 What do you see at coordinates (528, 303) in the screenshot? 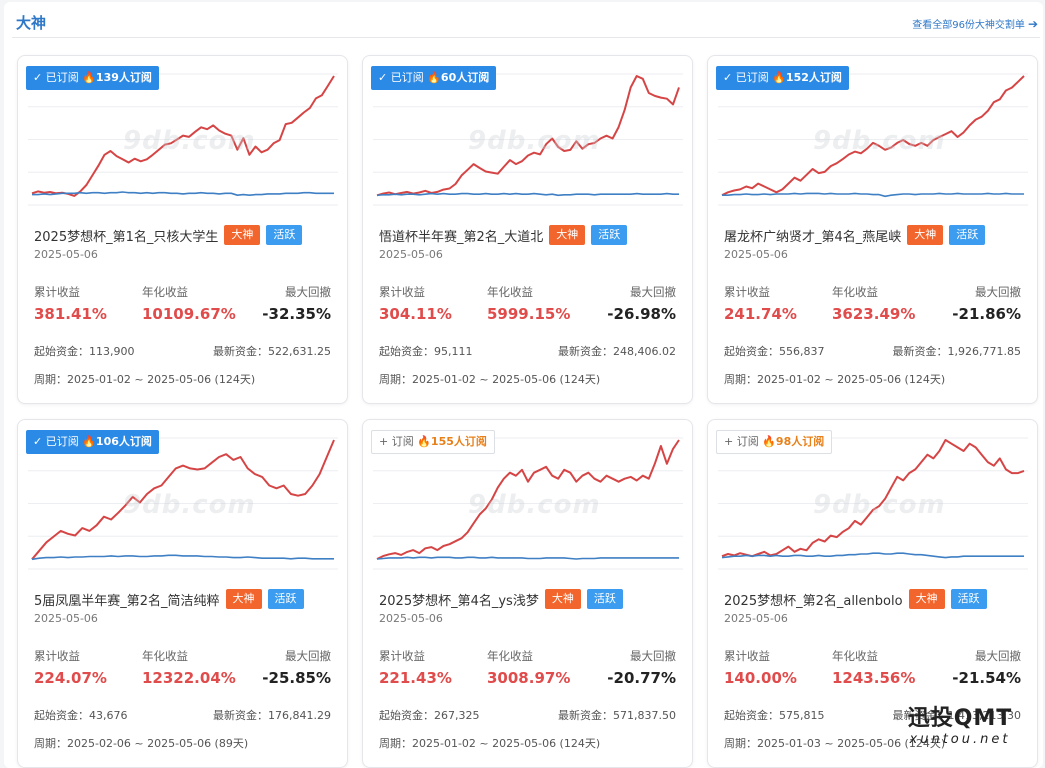
I see `annual-return-stat: 年化收益 5999.15%` at bounding box center [528, 303].